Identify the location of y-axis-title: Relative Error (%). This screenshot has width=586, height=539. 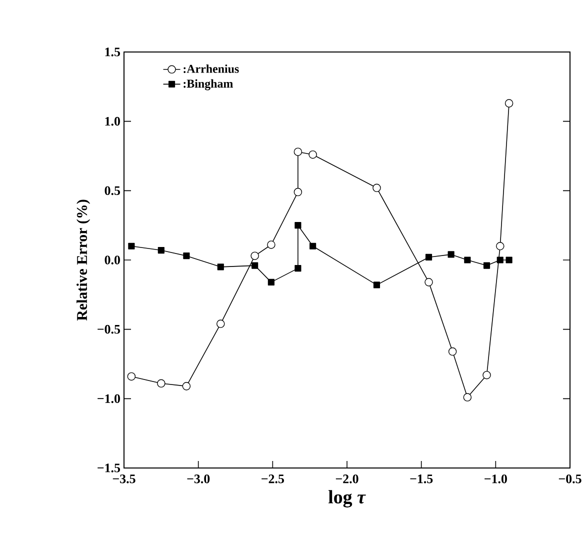
(83, 260).